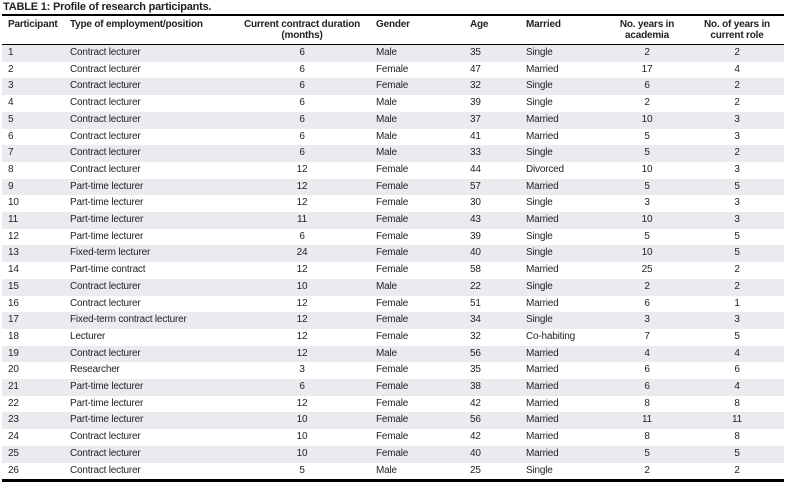  Describe the element at coordinates (417, 30) in the screenshot. I see `column-header-gender: Gender` at that location.